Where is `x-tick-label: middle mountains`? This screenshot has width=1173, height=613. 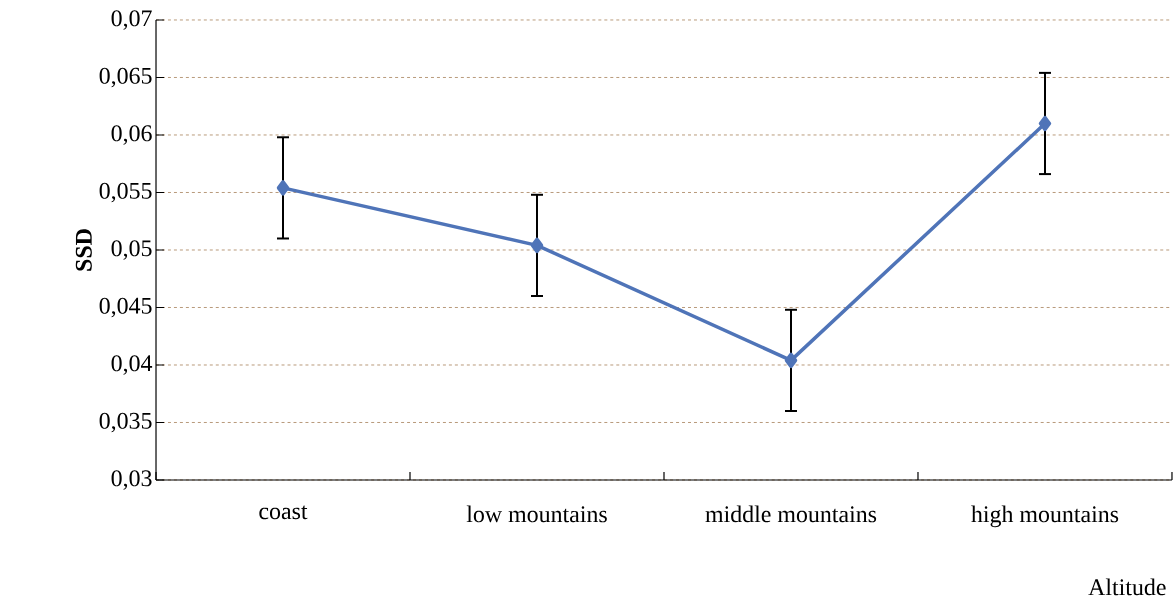
x-tick-label: middle mountains is located at coordinates (791, 514).